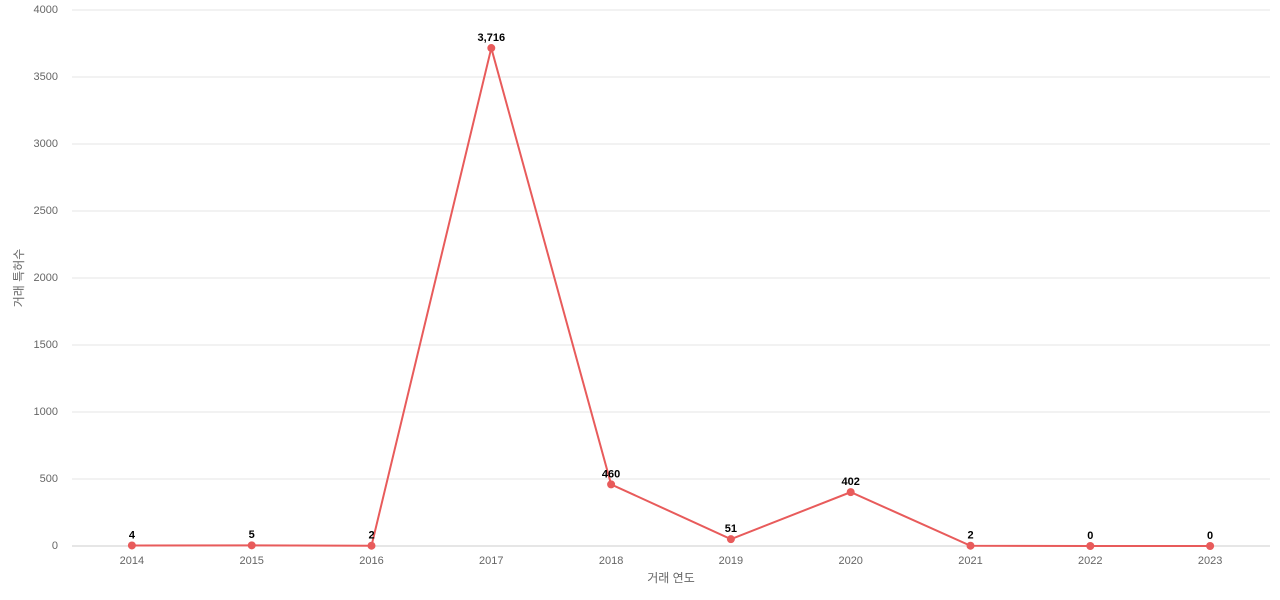  I want to click on y-tick-label: 500, so click(49, 479).